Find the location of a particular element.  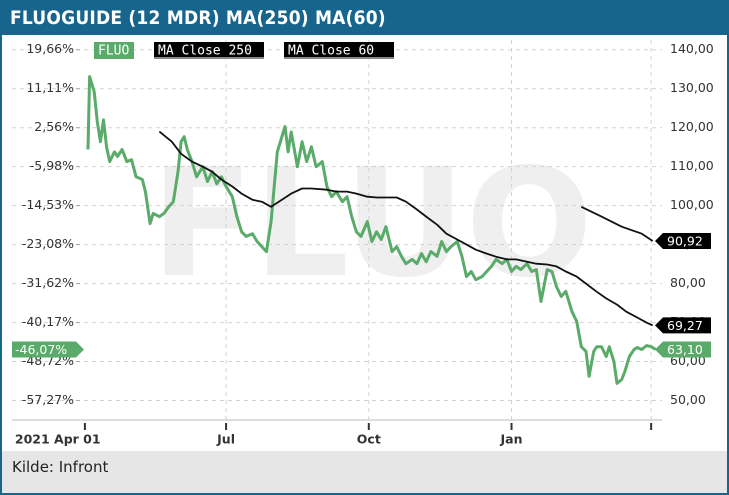

end-label: 63,10 is located at coordinates (683, 349).